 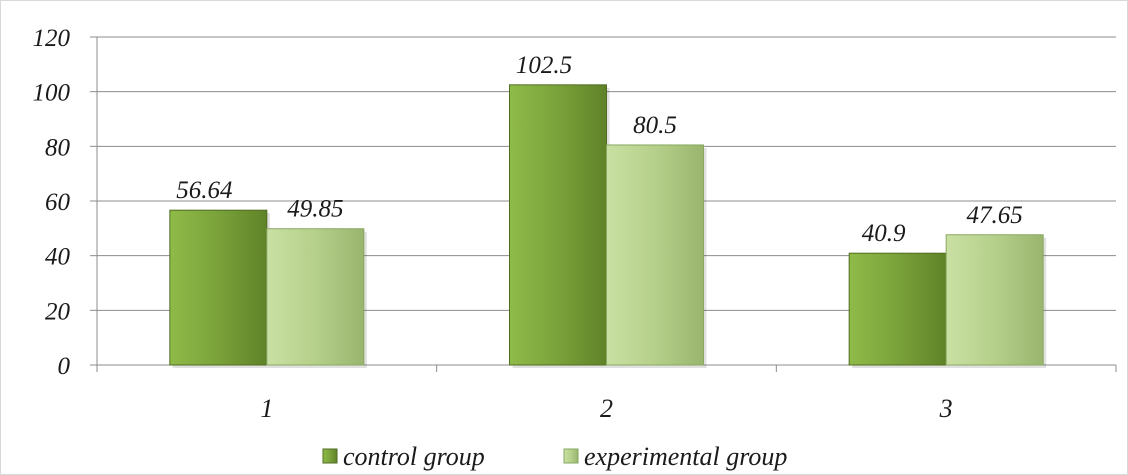 What do you see at coordinates (266, 408) in the screenshot?
I see `x-category-label: 1` at bounding box center [266, 408].